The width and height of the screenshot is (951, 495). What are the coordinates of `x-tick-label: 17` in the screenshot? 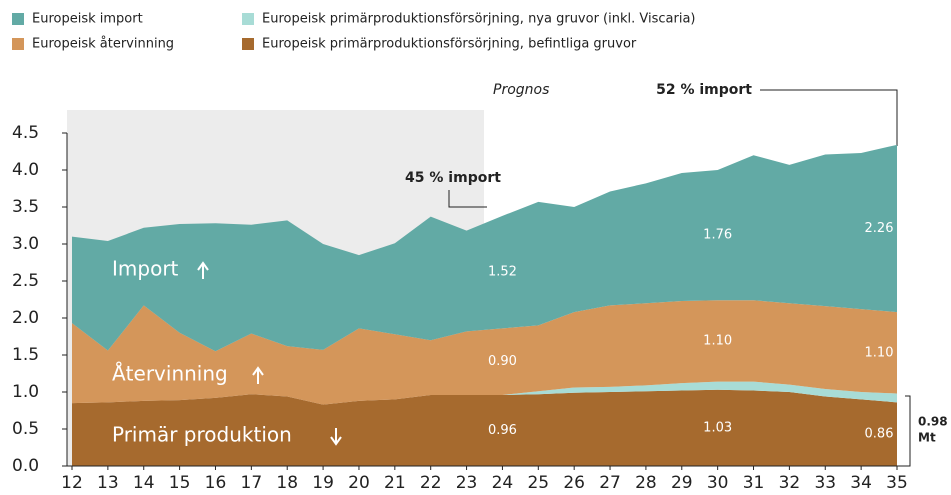 It's located at (252, 483).